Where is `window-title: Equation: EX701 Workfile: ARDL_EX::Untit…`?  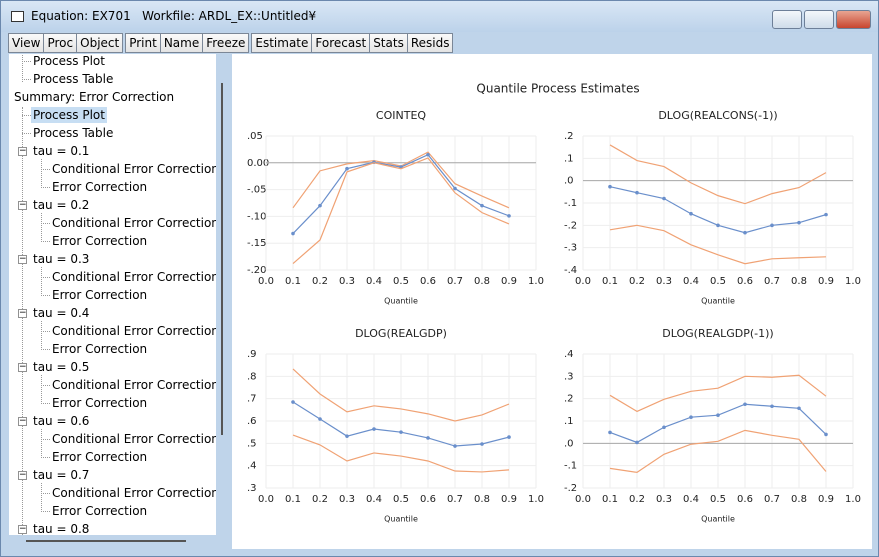
window-title: Equation: EX701 Workfile: ARDL_EX::Untit… is located at coordinates (174, 16).